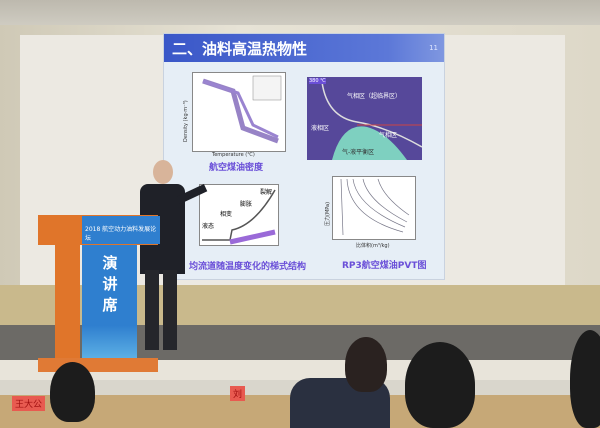 Image resolution: width=600 pixels, height=428 pixels. I want to click on structure-caption: 均流道随温度变化的梯式结构, so click(248, 267).